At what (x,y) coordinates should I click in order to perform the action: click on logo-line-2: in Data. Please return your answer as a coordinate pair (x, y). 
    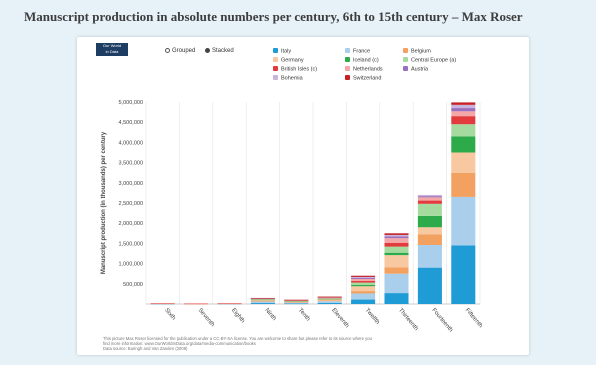
    Looking at the image, I should click on (112, 51).